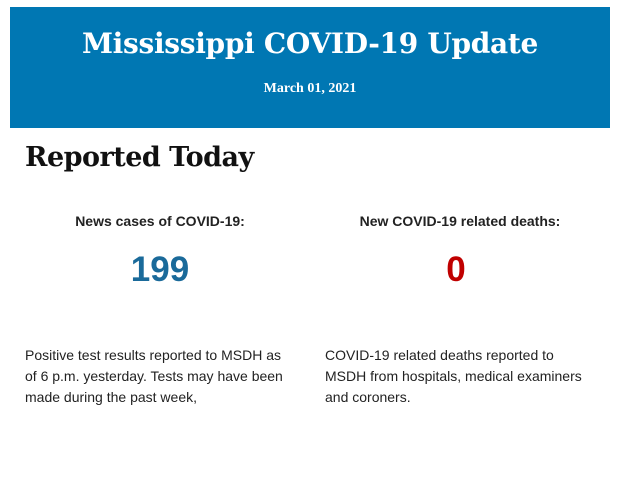 This screenshot has height=483, width=620. What do you see at coordinates (453, 376) in the screenshot?
I see `note-line: MSDH from hospitals, medical examiners` at bounding box center [453, 376].